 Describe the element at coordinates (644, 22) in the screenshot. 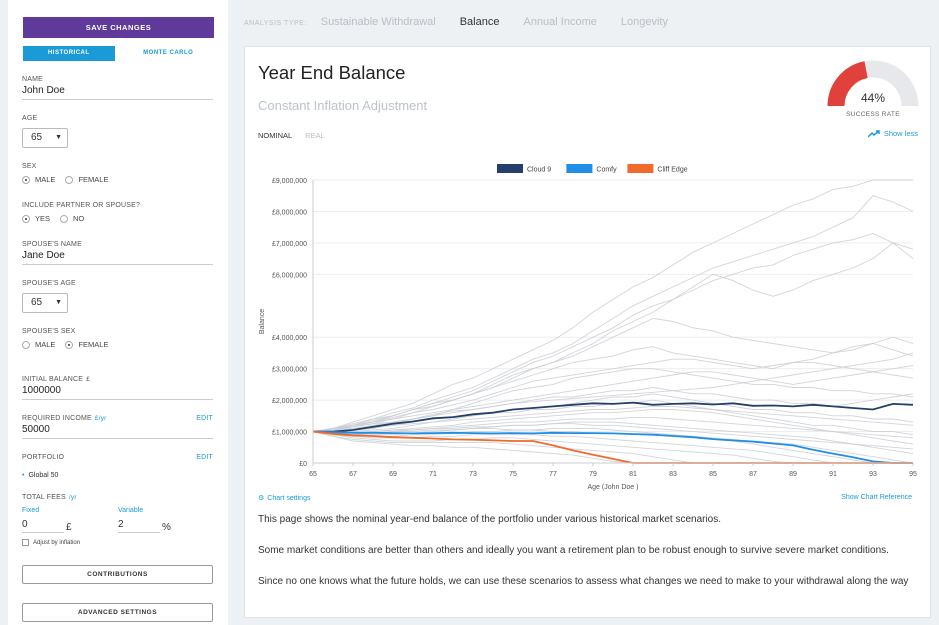

I see `tab-longevity: Longevity` at that location.